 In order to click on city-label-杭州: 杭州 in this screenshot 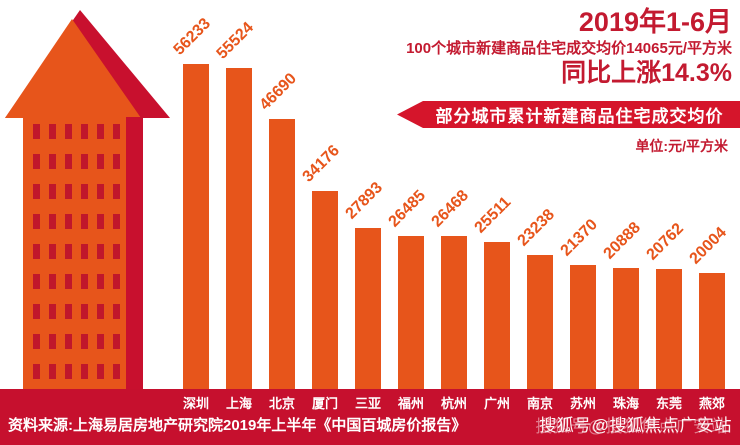, I will do `click(453, 403)`.